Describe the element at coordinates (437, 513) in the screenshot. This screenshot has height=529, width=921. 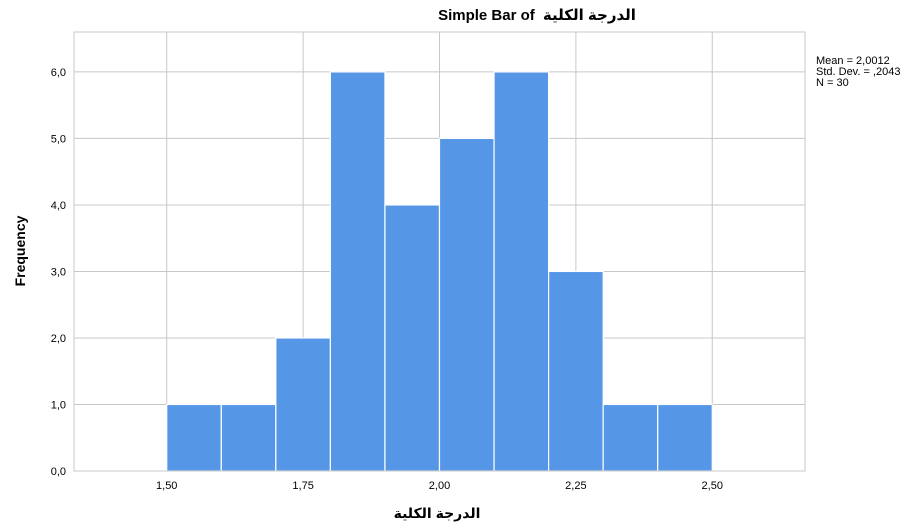
I see `x-axis-title: الدرجة الكلية` at that location.